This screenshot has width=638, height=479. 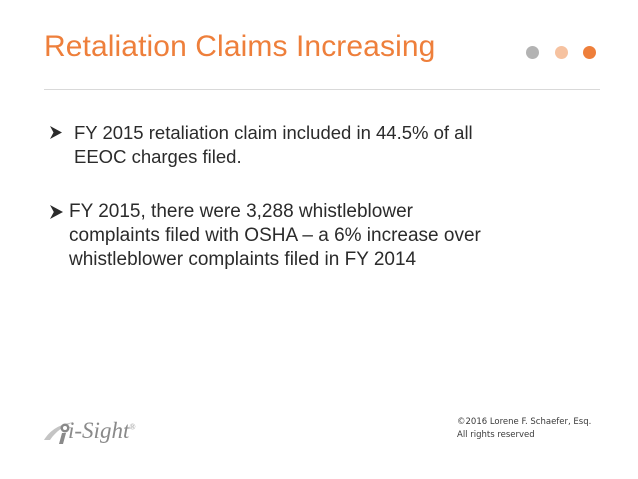 I want to click on i-sight-logo: i-Sight®, so click(x=97, y=432).